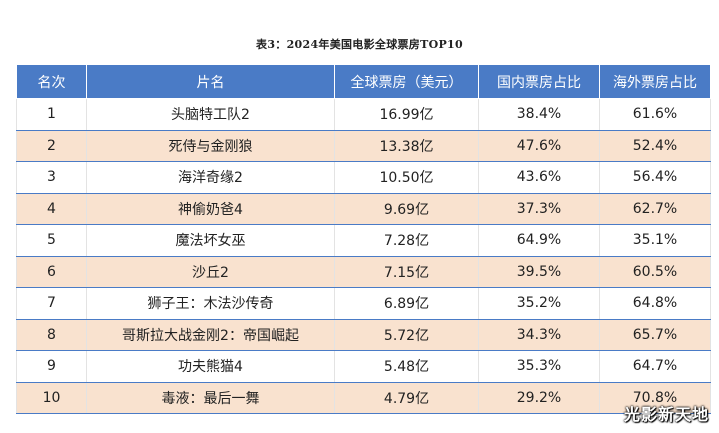 This screenshot has width=719, height=433. Describe the element at coordinates (655, 303) in the screenshot. I see `overseas-share-cell: 64.8%` at that location.